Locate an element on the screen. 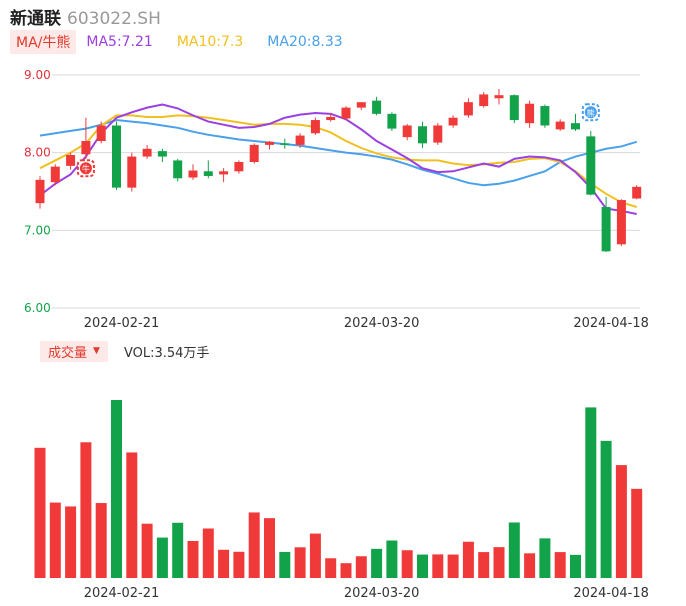 The image size is (686, 606). ma5-label: MA5:7.21 is located at coordinates (119, 42).